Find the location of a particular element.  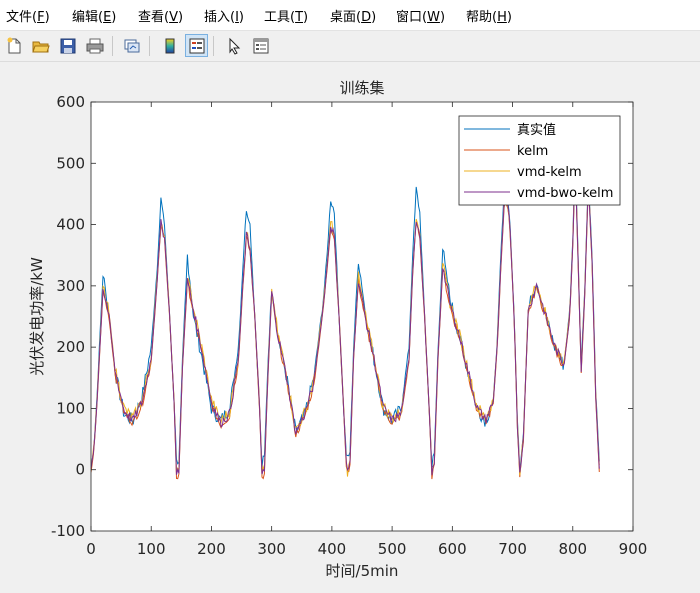

x-tick-label: 300 is located at coordinates (271, 549).